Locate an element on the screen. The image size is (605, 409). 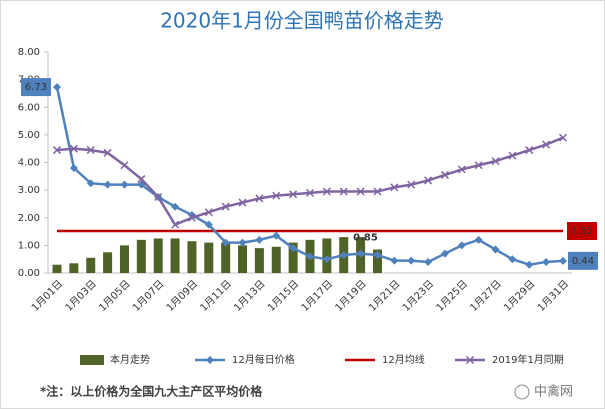
y-tick-label: 3.00 is located at coordinates (29, 190).